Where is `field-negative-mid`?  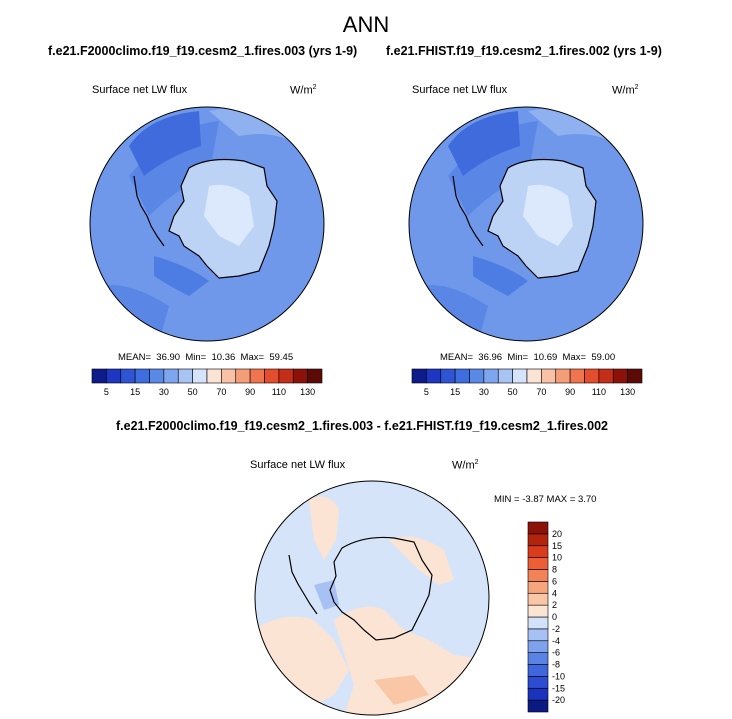 field-negative-mid is located at coordinates (326, 595).